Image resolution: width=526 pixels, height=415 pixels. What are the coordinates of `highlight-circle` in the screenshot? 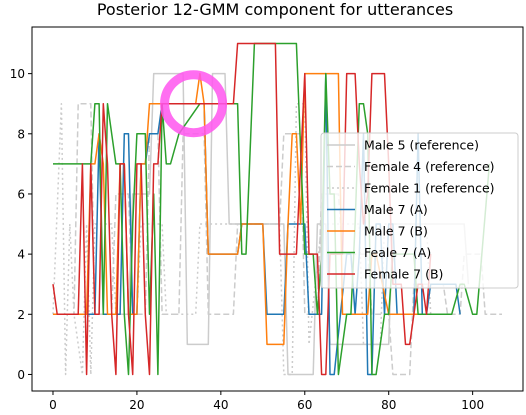 It's located at (194, 104).